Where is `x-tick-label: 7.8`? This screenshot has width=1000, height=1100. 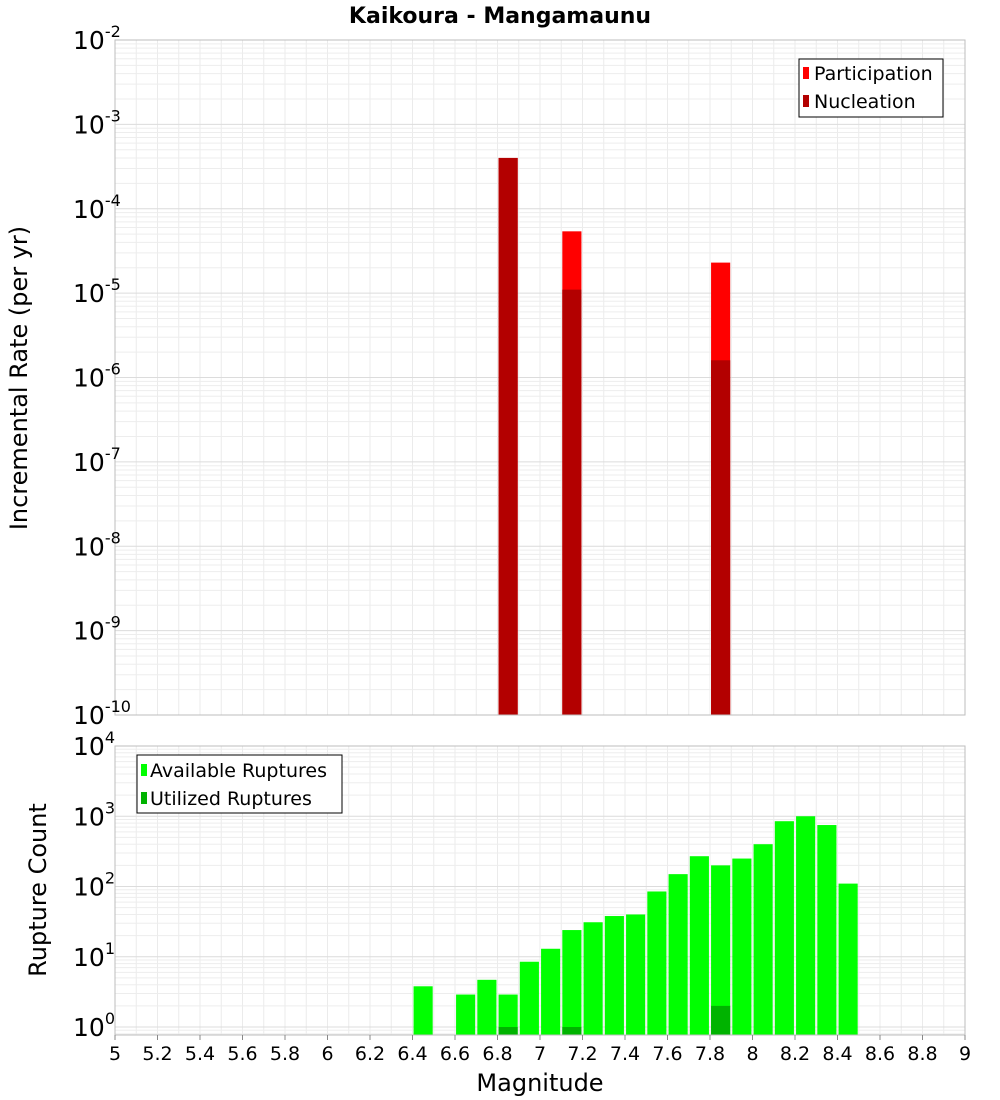 x-tick-label: 7.8 is located at coordinates (710, 1054).